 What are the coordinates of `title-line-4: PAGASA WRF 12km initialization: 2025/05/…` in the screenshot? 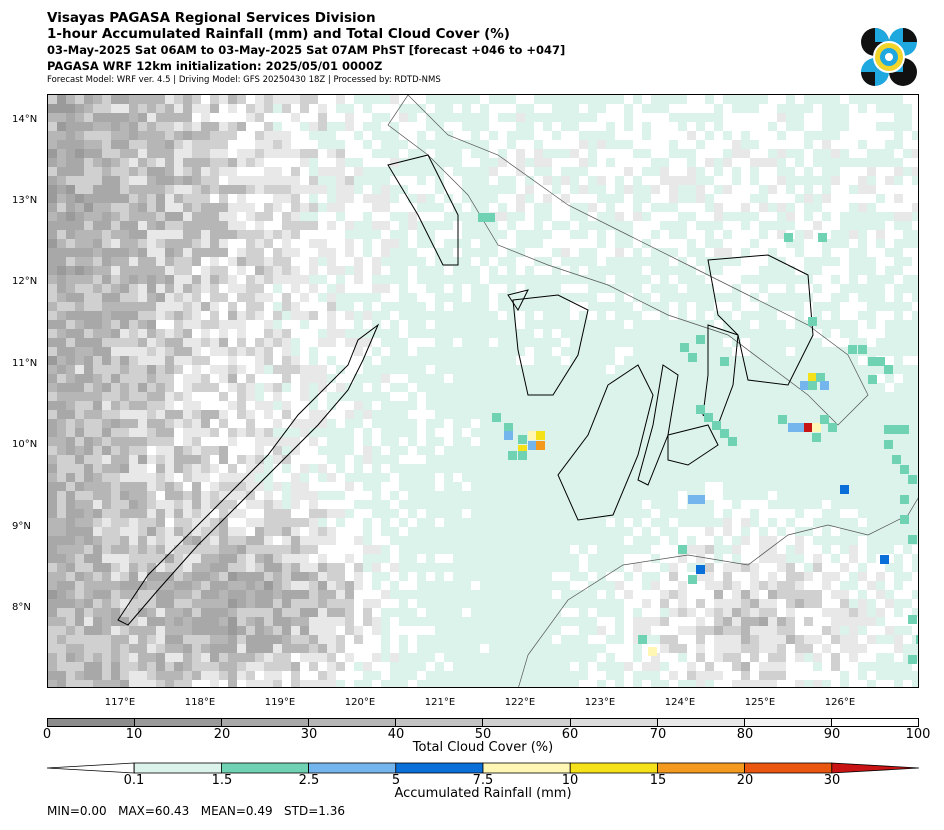 It's located at (215, 66).